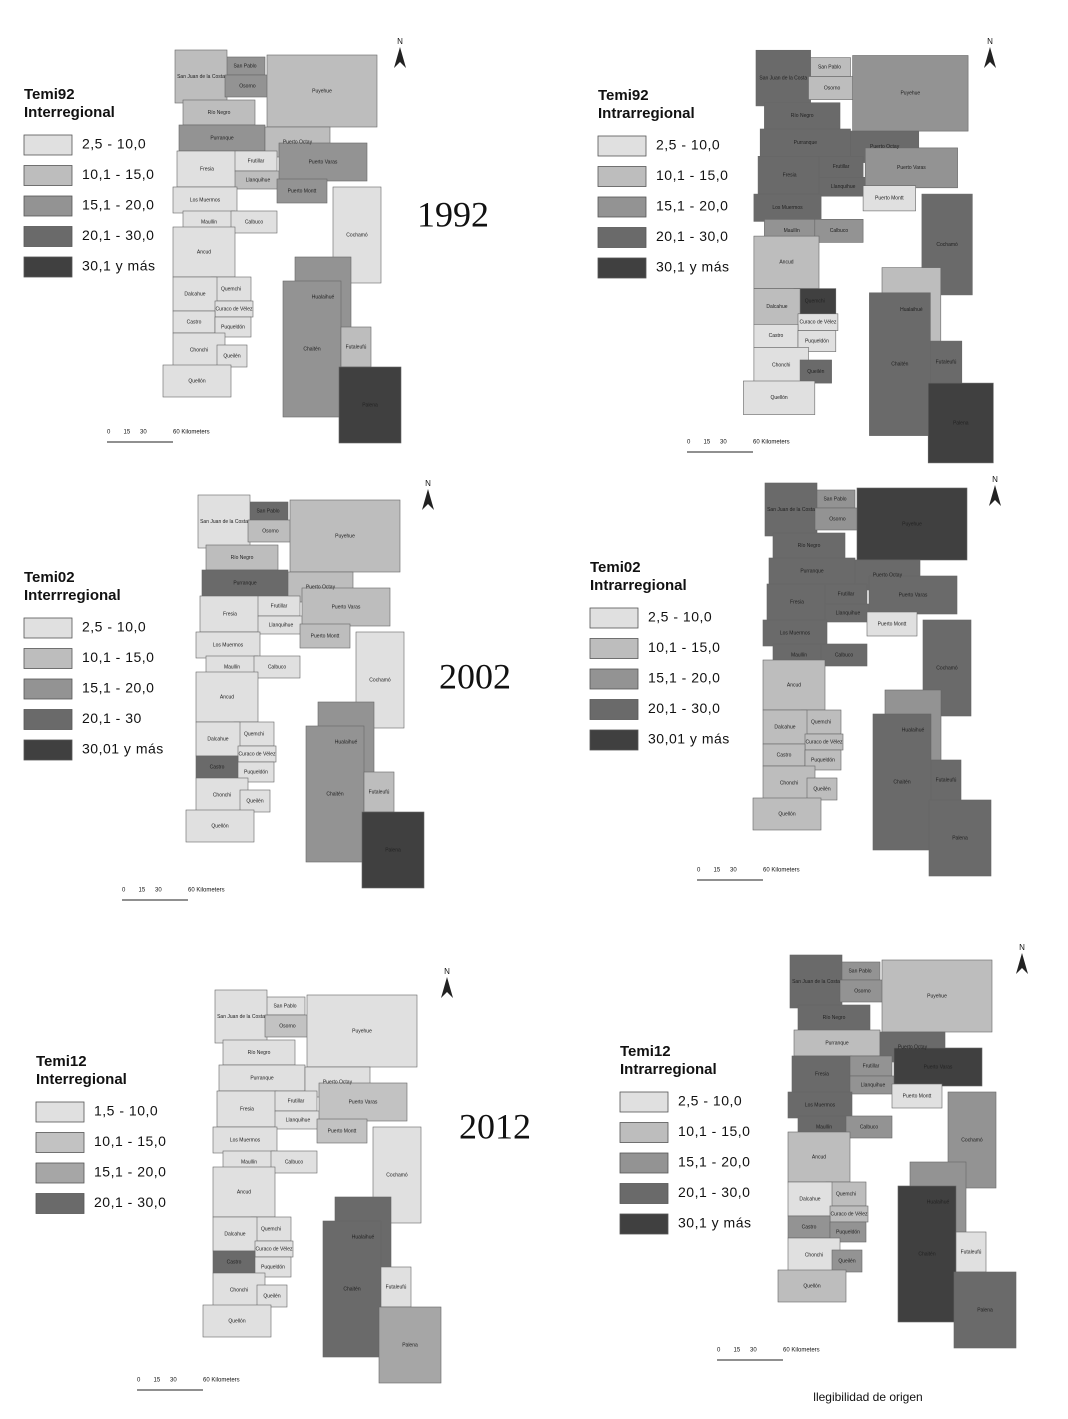 Image resolution: width=1068 pixels, height=1419 pixels. I want to click on footer-note: llegibilidad de origen, so click(867, 1397).